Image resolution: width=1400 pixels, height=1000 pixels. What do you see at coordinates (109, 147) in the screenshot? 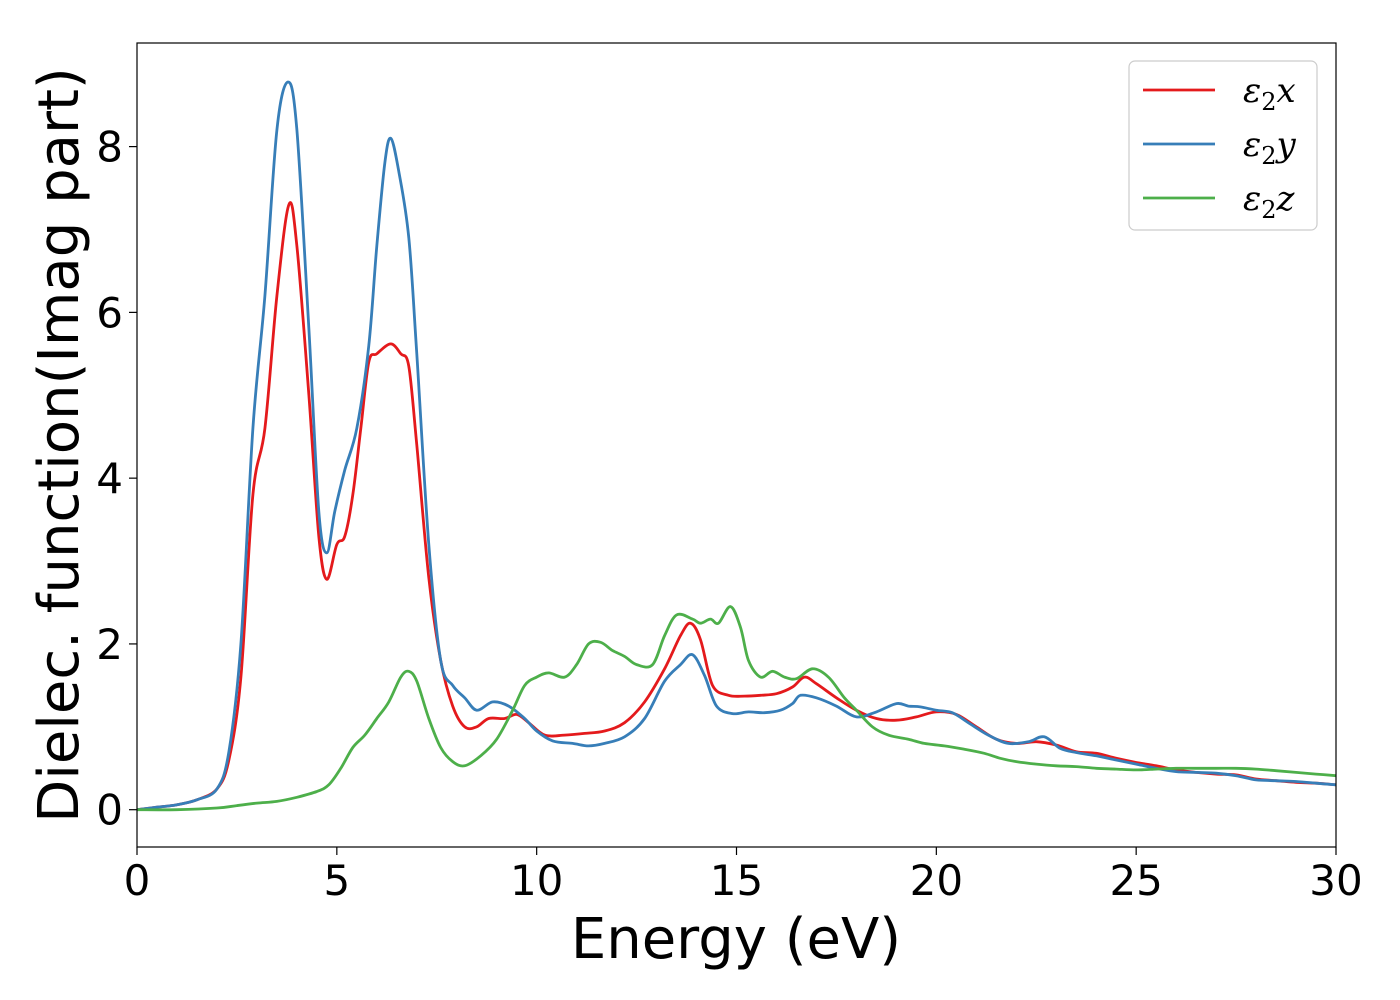
I see `y-tick-label: 8` at bounding box center [109, 147].